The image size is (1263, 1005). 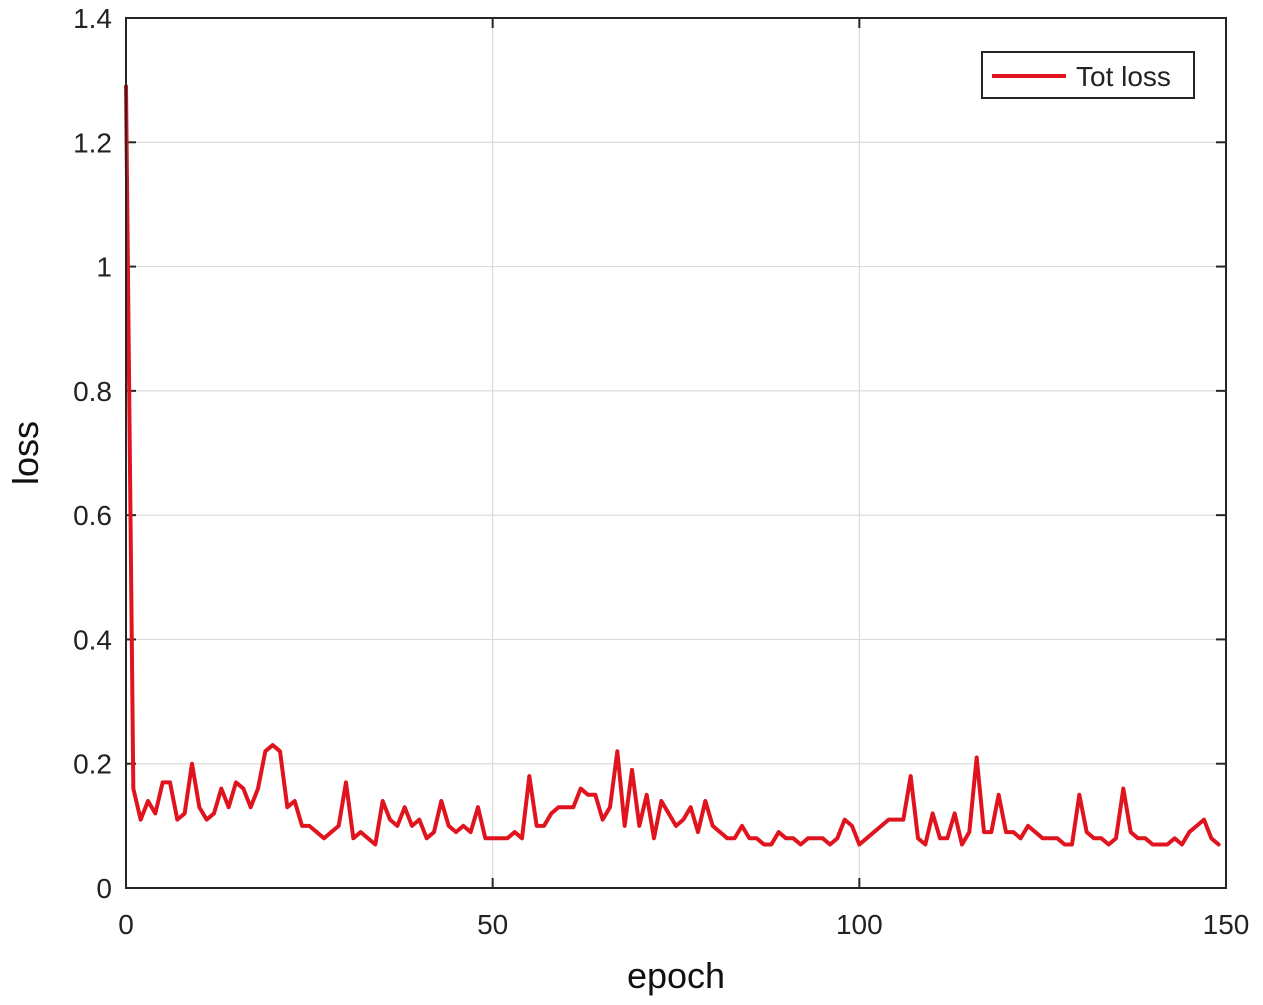 I want to click on x-tick-labels: 0 50 100 150, so click(x=683, y=924).